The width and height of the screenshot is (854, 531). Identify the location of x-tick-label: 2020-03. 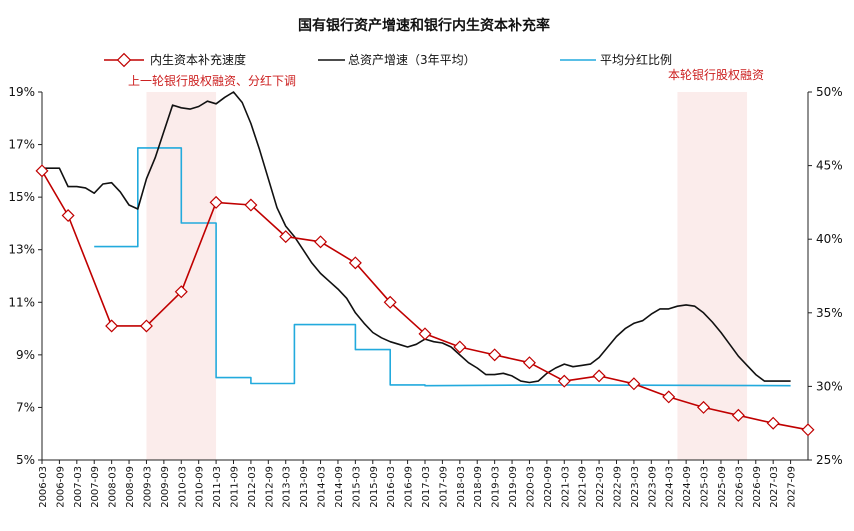
(530, 487).